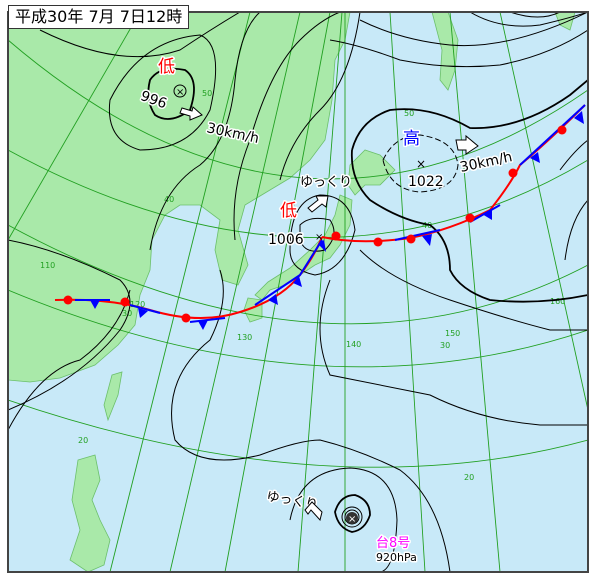 This screenshot has width=600, height=581. Describe the element at coordinates (353, 344) in the screenshot. I see `lon-140-label: 140` at that location.